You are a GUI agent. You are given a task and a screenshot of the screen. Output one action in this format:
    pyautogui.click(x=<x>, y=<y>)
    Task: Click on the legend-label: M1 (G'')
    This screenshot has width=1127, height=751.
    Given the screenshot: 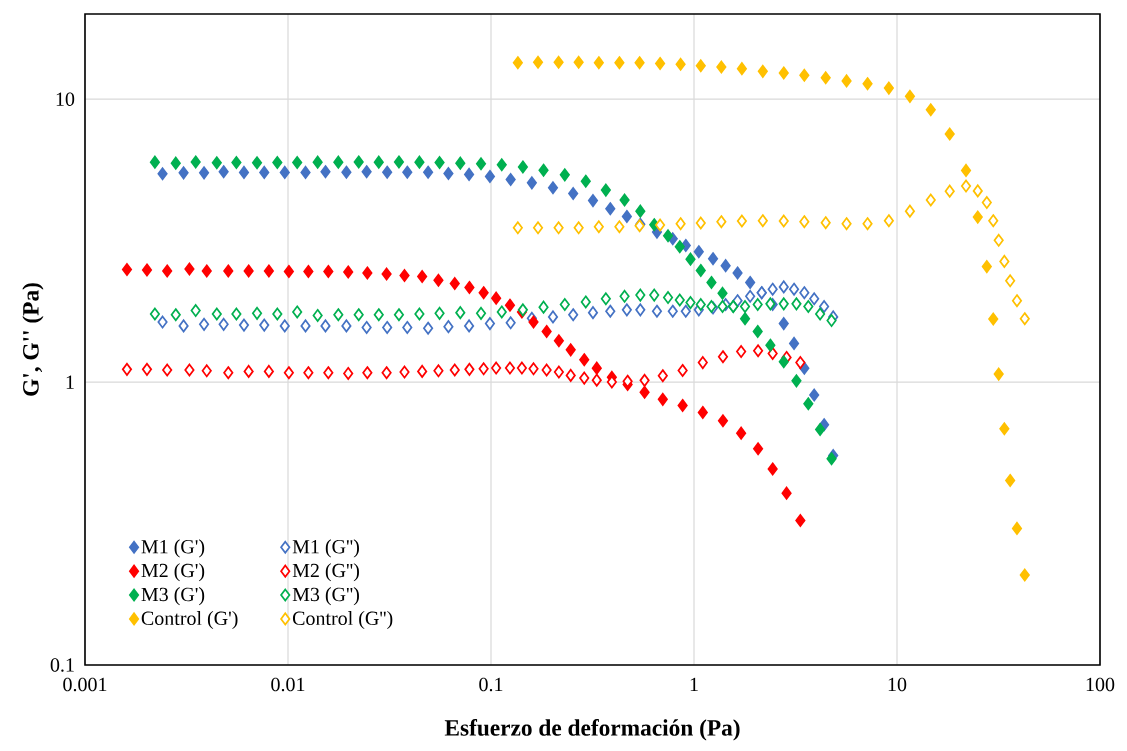 What is the action you would take?
    pyautogui.click(x=325, y=548)
    